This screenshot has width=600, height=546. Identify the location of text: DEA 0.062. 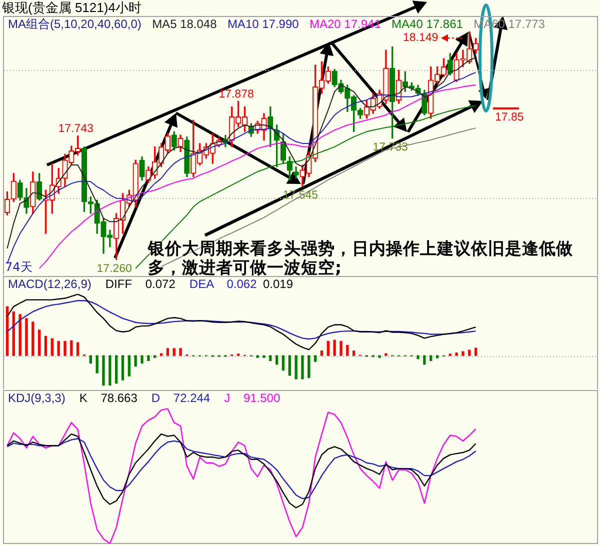
(223, 284).